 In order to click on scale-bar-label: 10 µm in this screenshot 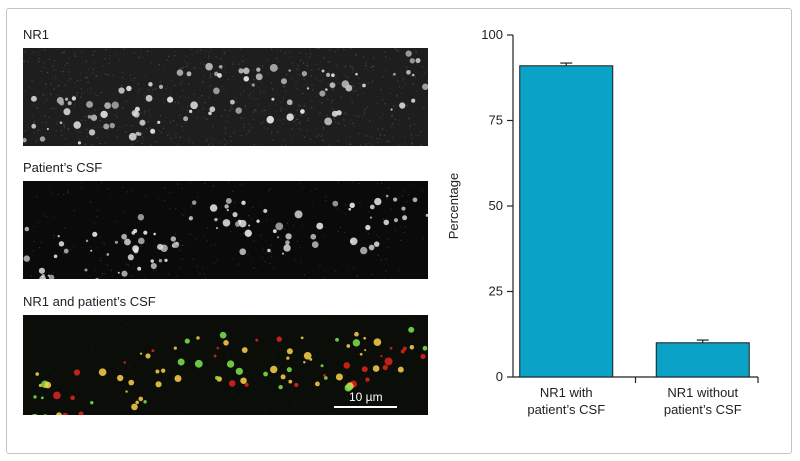, I will do `click(366, 397)`.